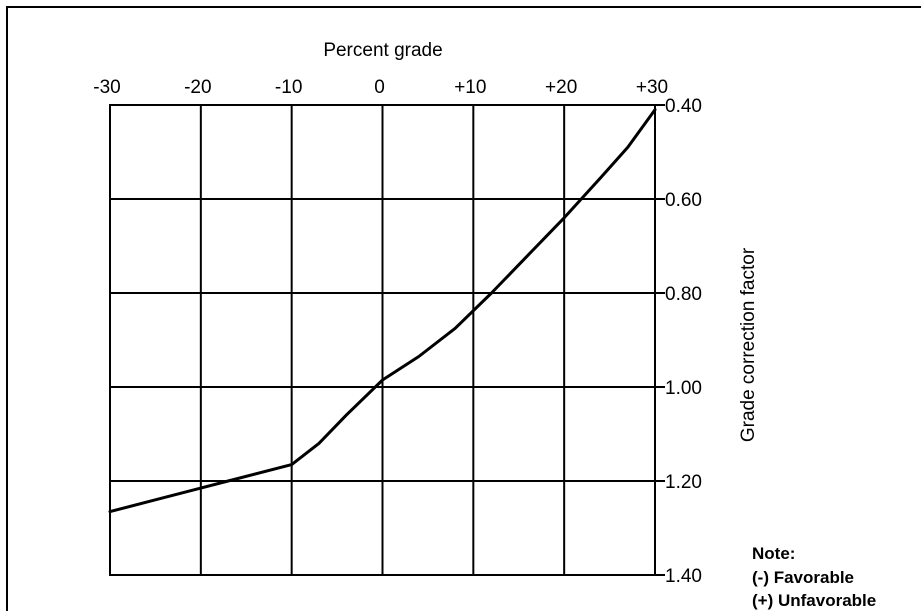 The width and height of the screenshot is (921, 611). I want to click on x-tick-label: 0, so click(379, 87).